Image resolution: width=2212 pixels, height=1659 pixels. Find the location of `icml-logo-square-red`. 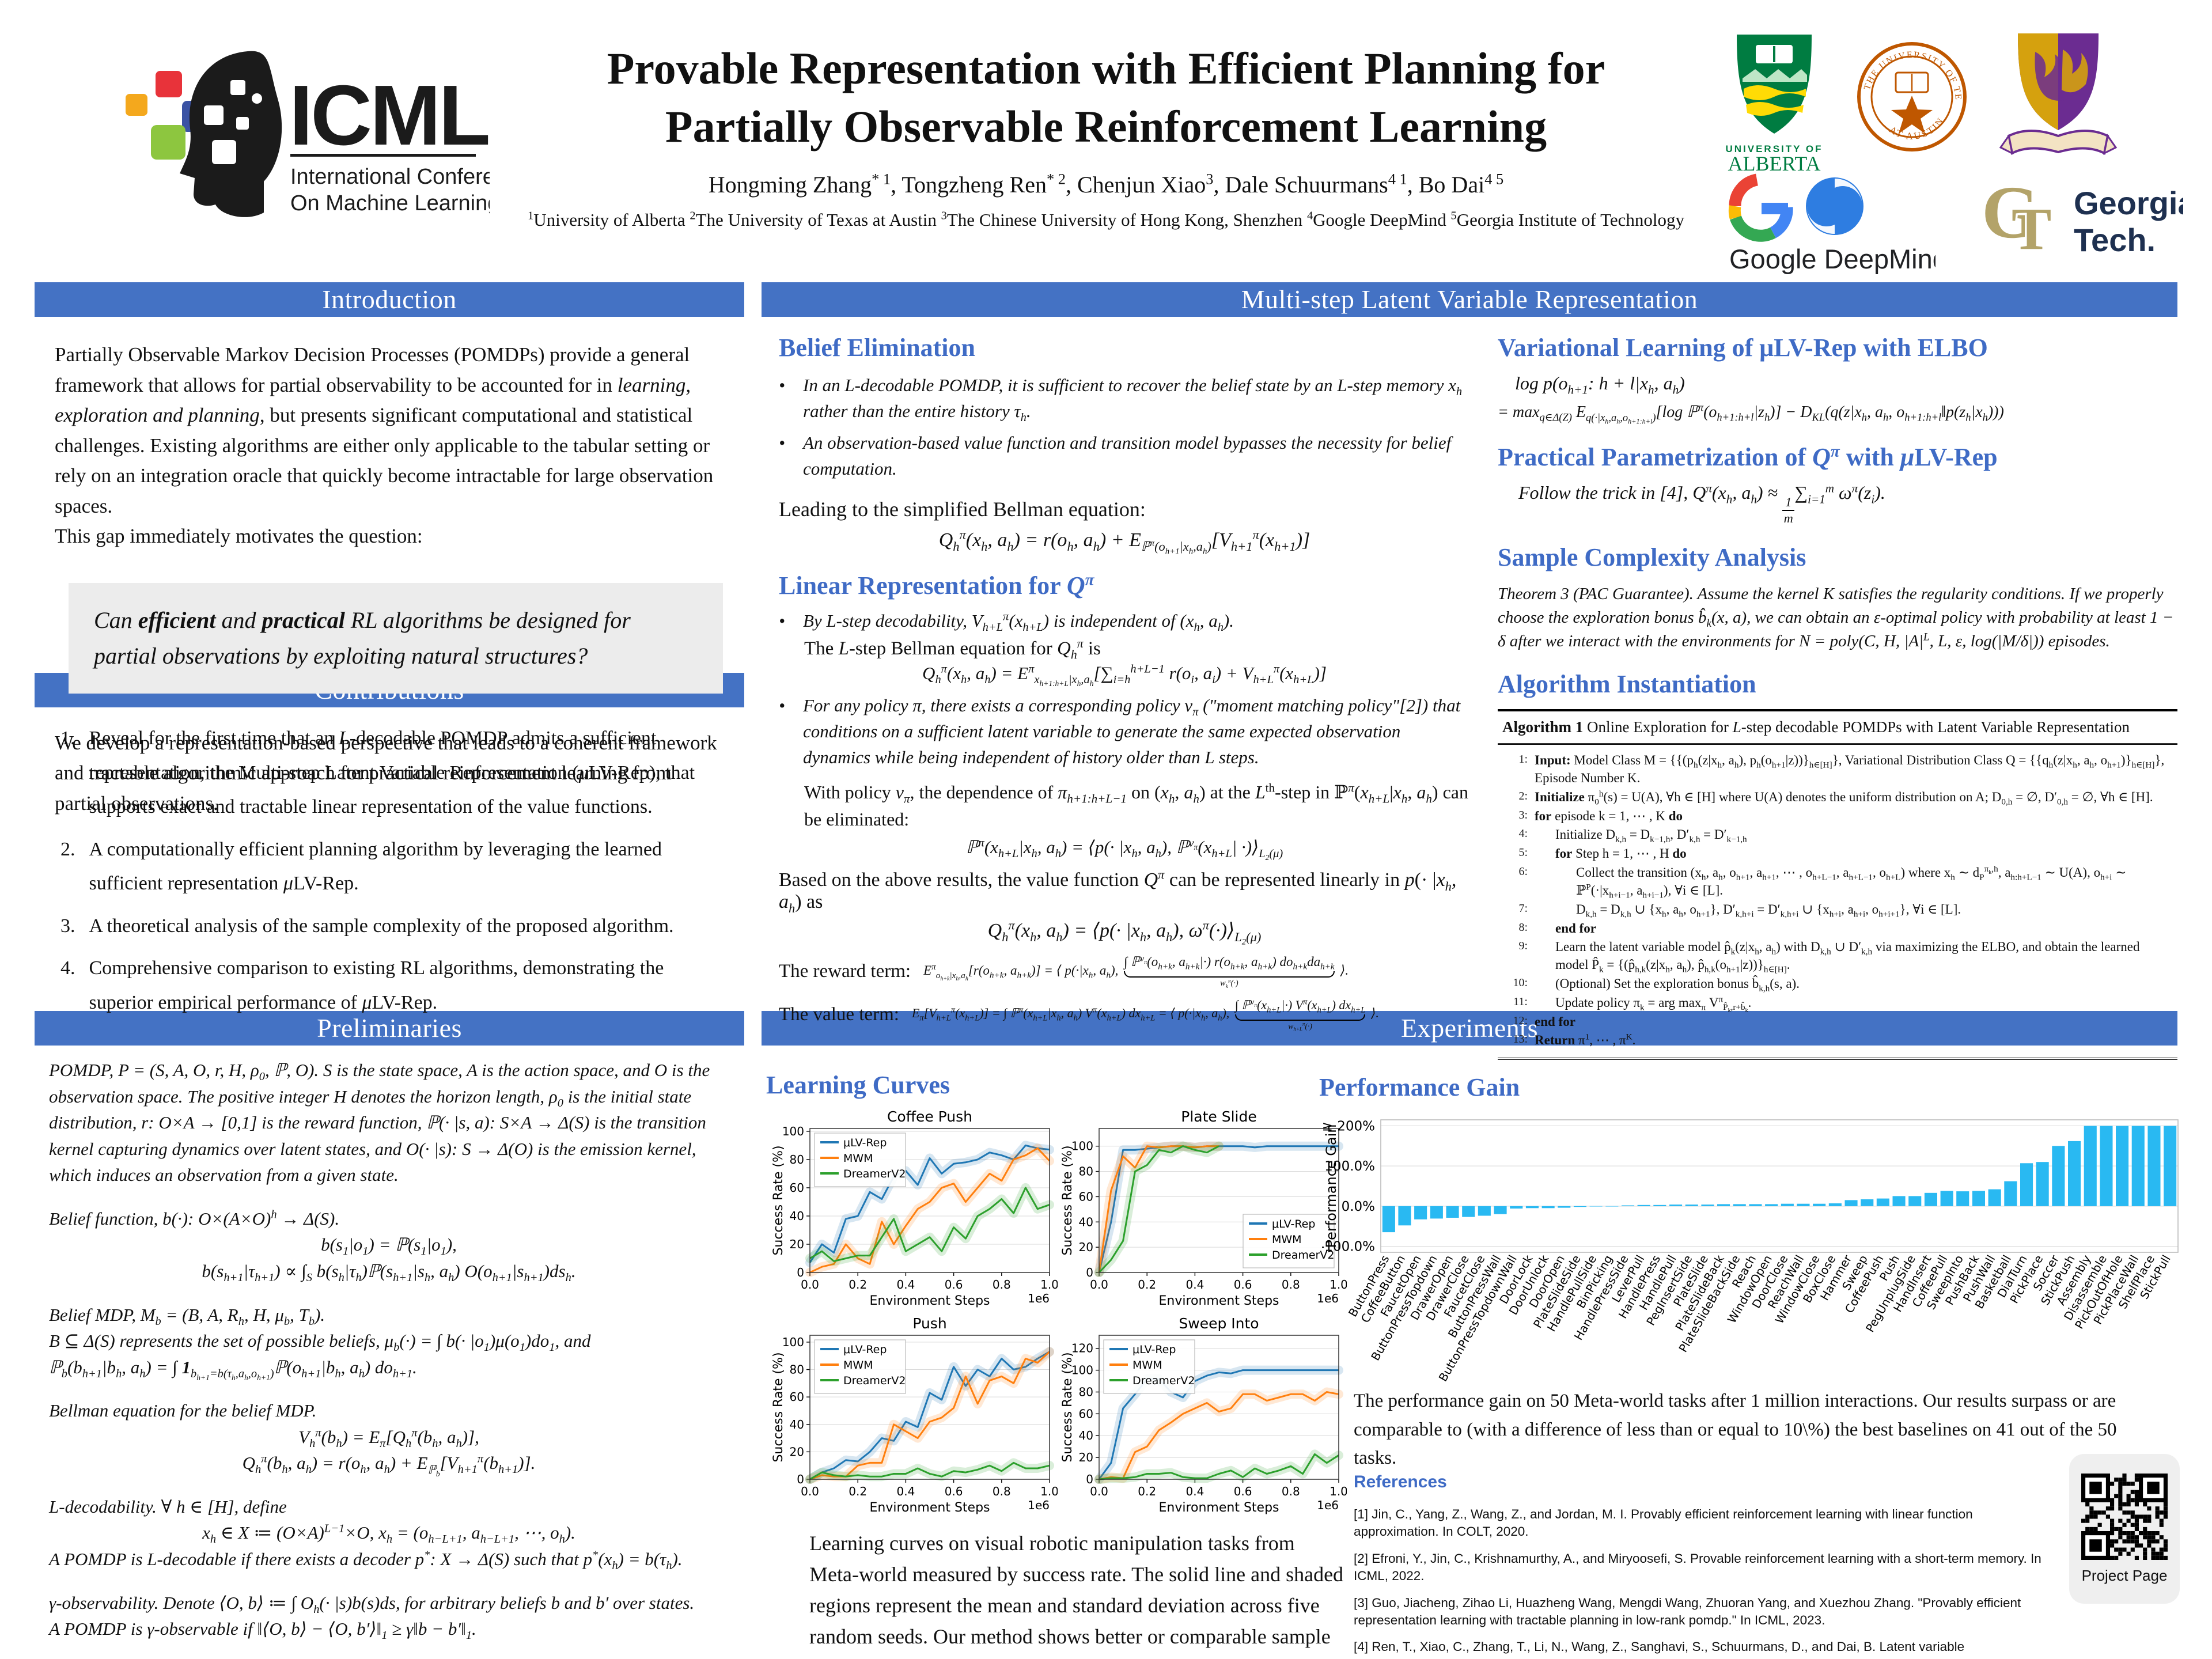

icml-logo-square-red is located at coordinates (169, 84).